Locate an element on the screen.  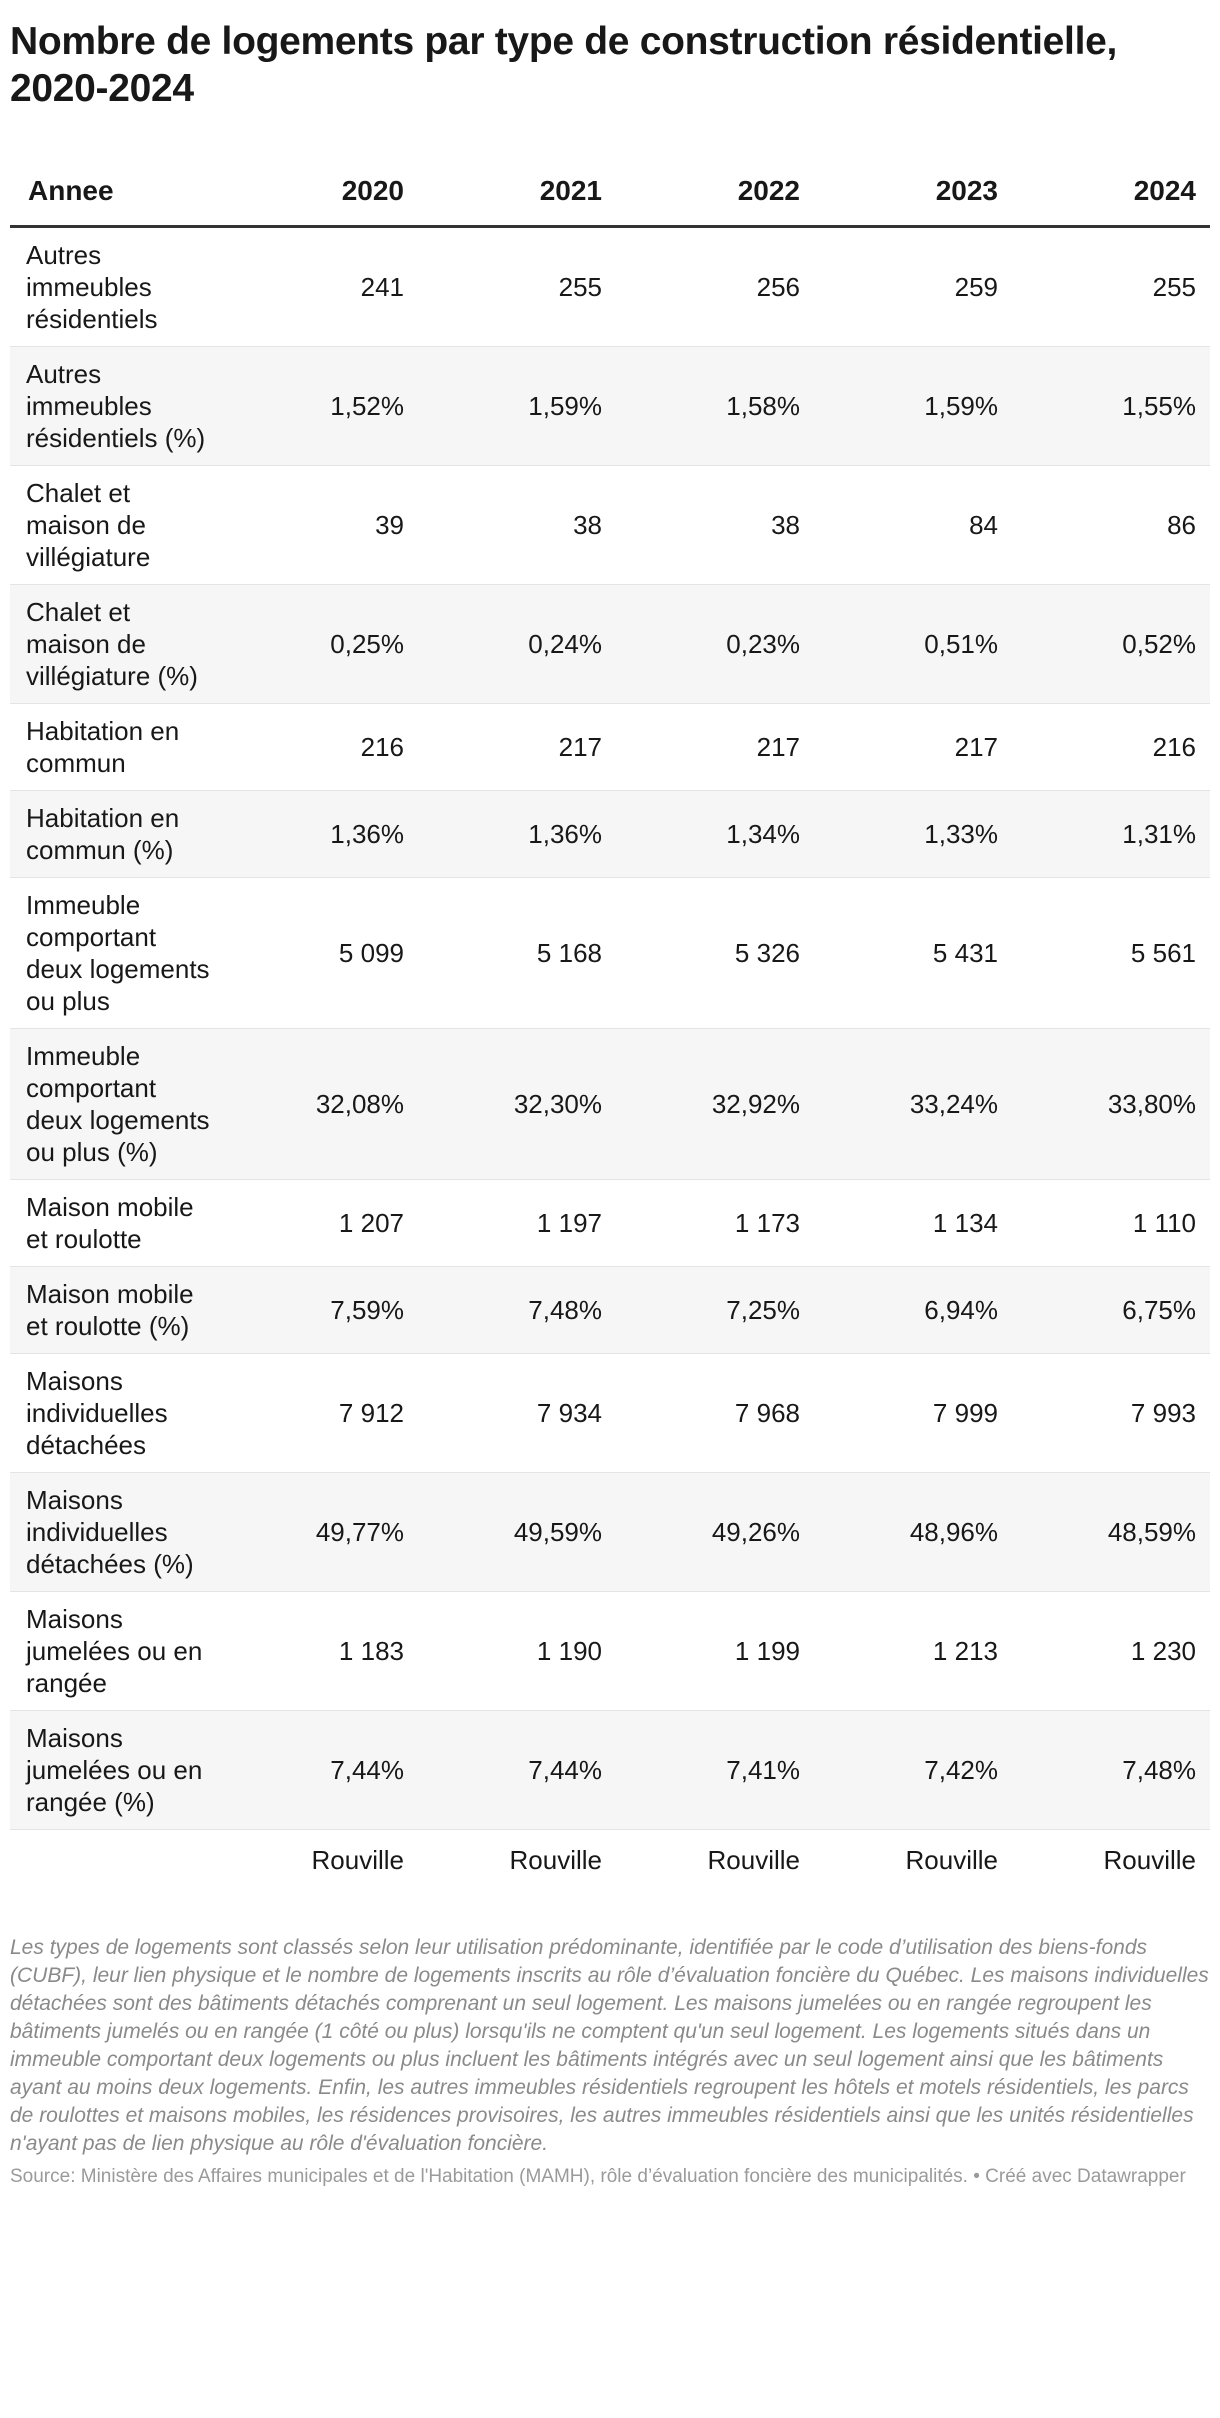
table-cell: 241 is located at coordinates (319, 286).